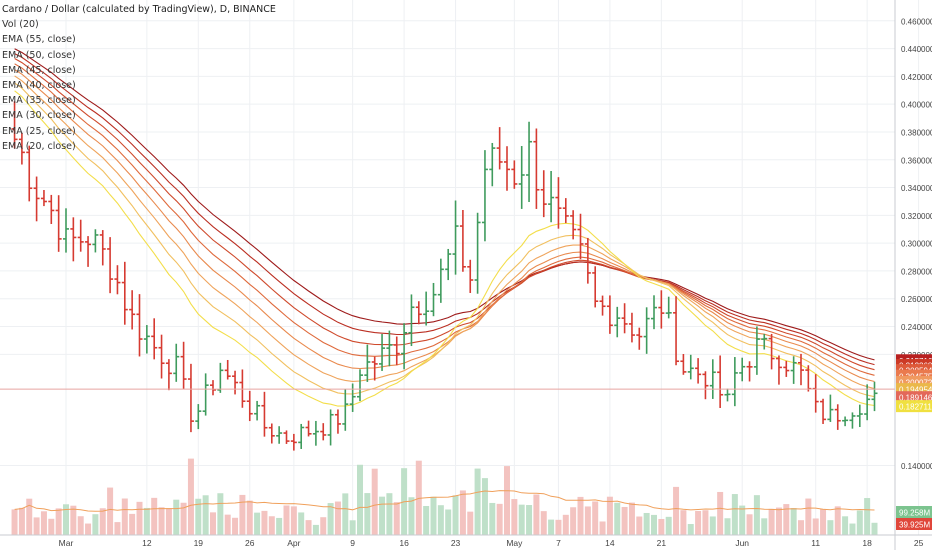  Describe the element at coordinates (914, 524) in the screenshot. I see `volume-tag: 39.925M` at that location.